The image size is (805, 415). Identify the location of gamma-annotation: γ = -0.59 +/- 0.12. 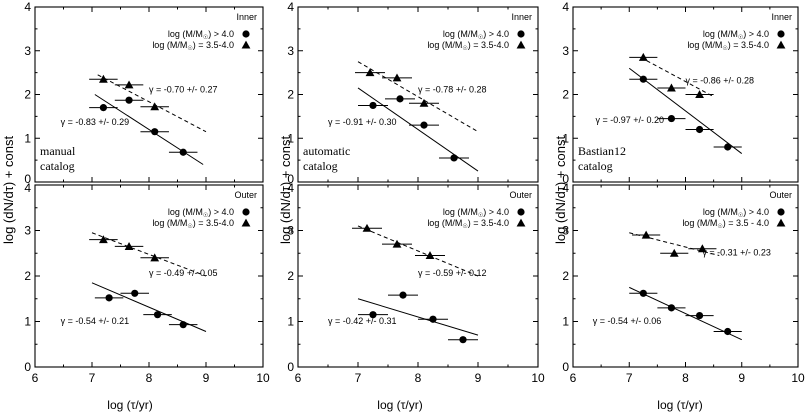
(452, 273).